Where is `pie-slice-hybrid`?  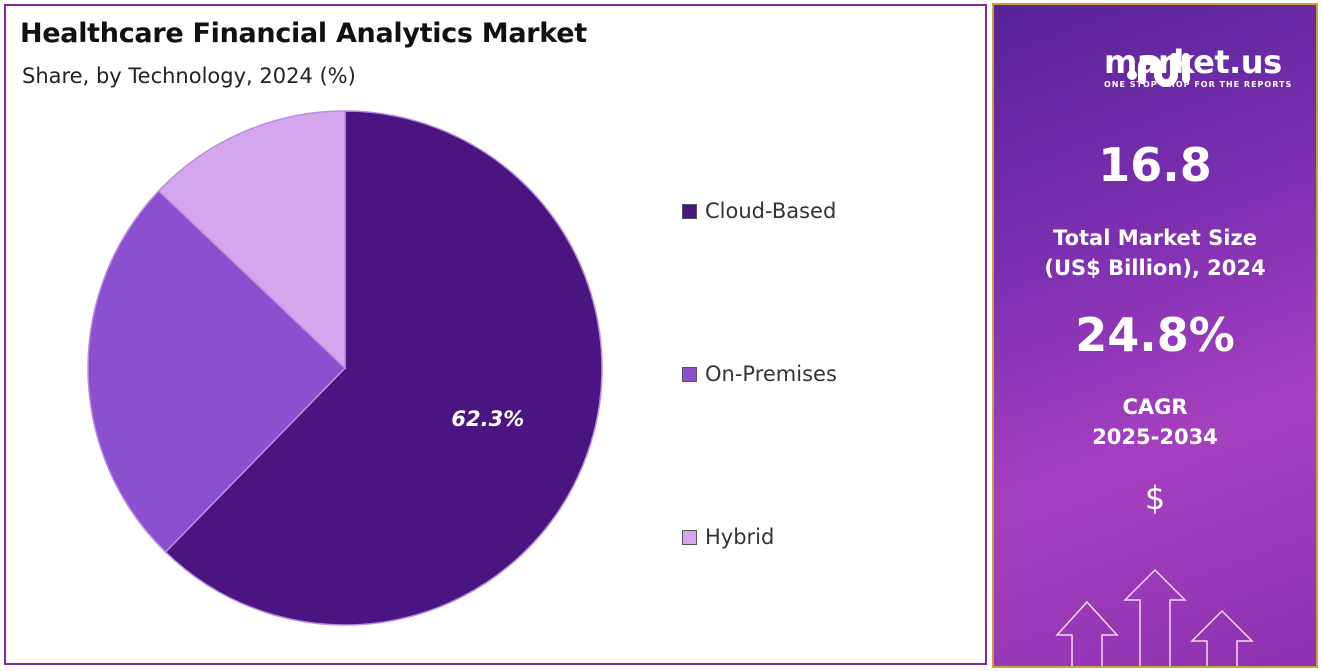 pie-slice-hybrid is located at coordinates (251, 240).